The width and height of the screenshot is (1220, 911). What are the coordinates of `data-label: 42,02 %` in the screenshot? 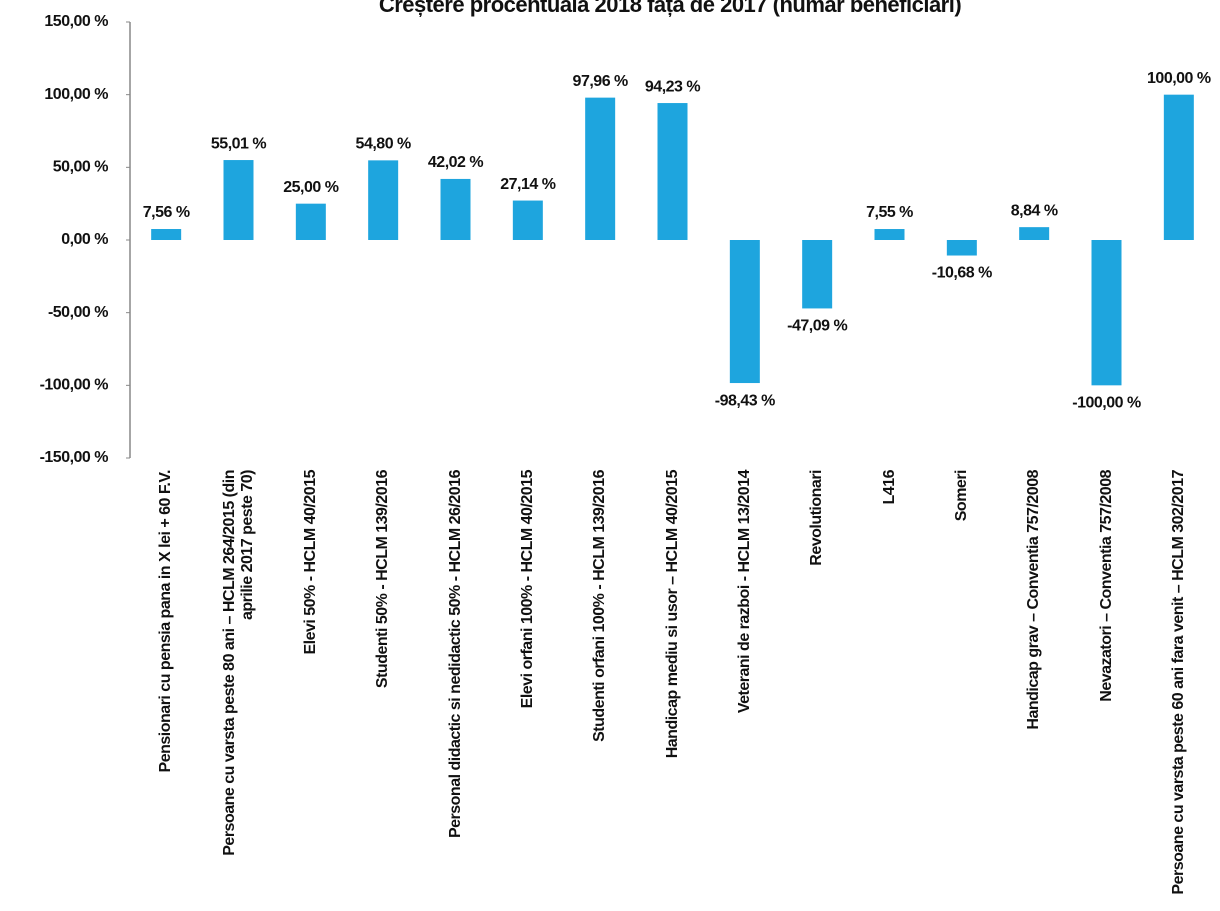 It's located at (455, 162).